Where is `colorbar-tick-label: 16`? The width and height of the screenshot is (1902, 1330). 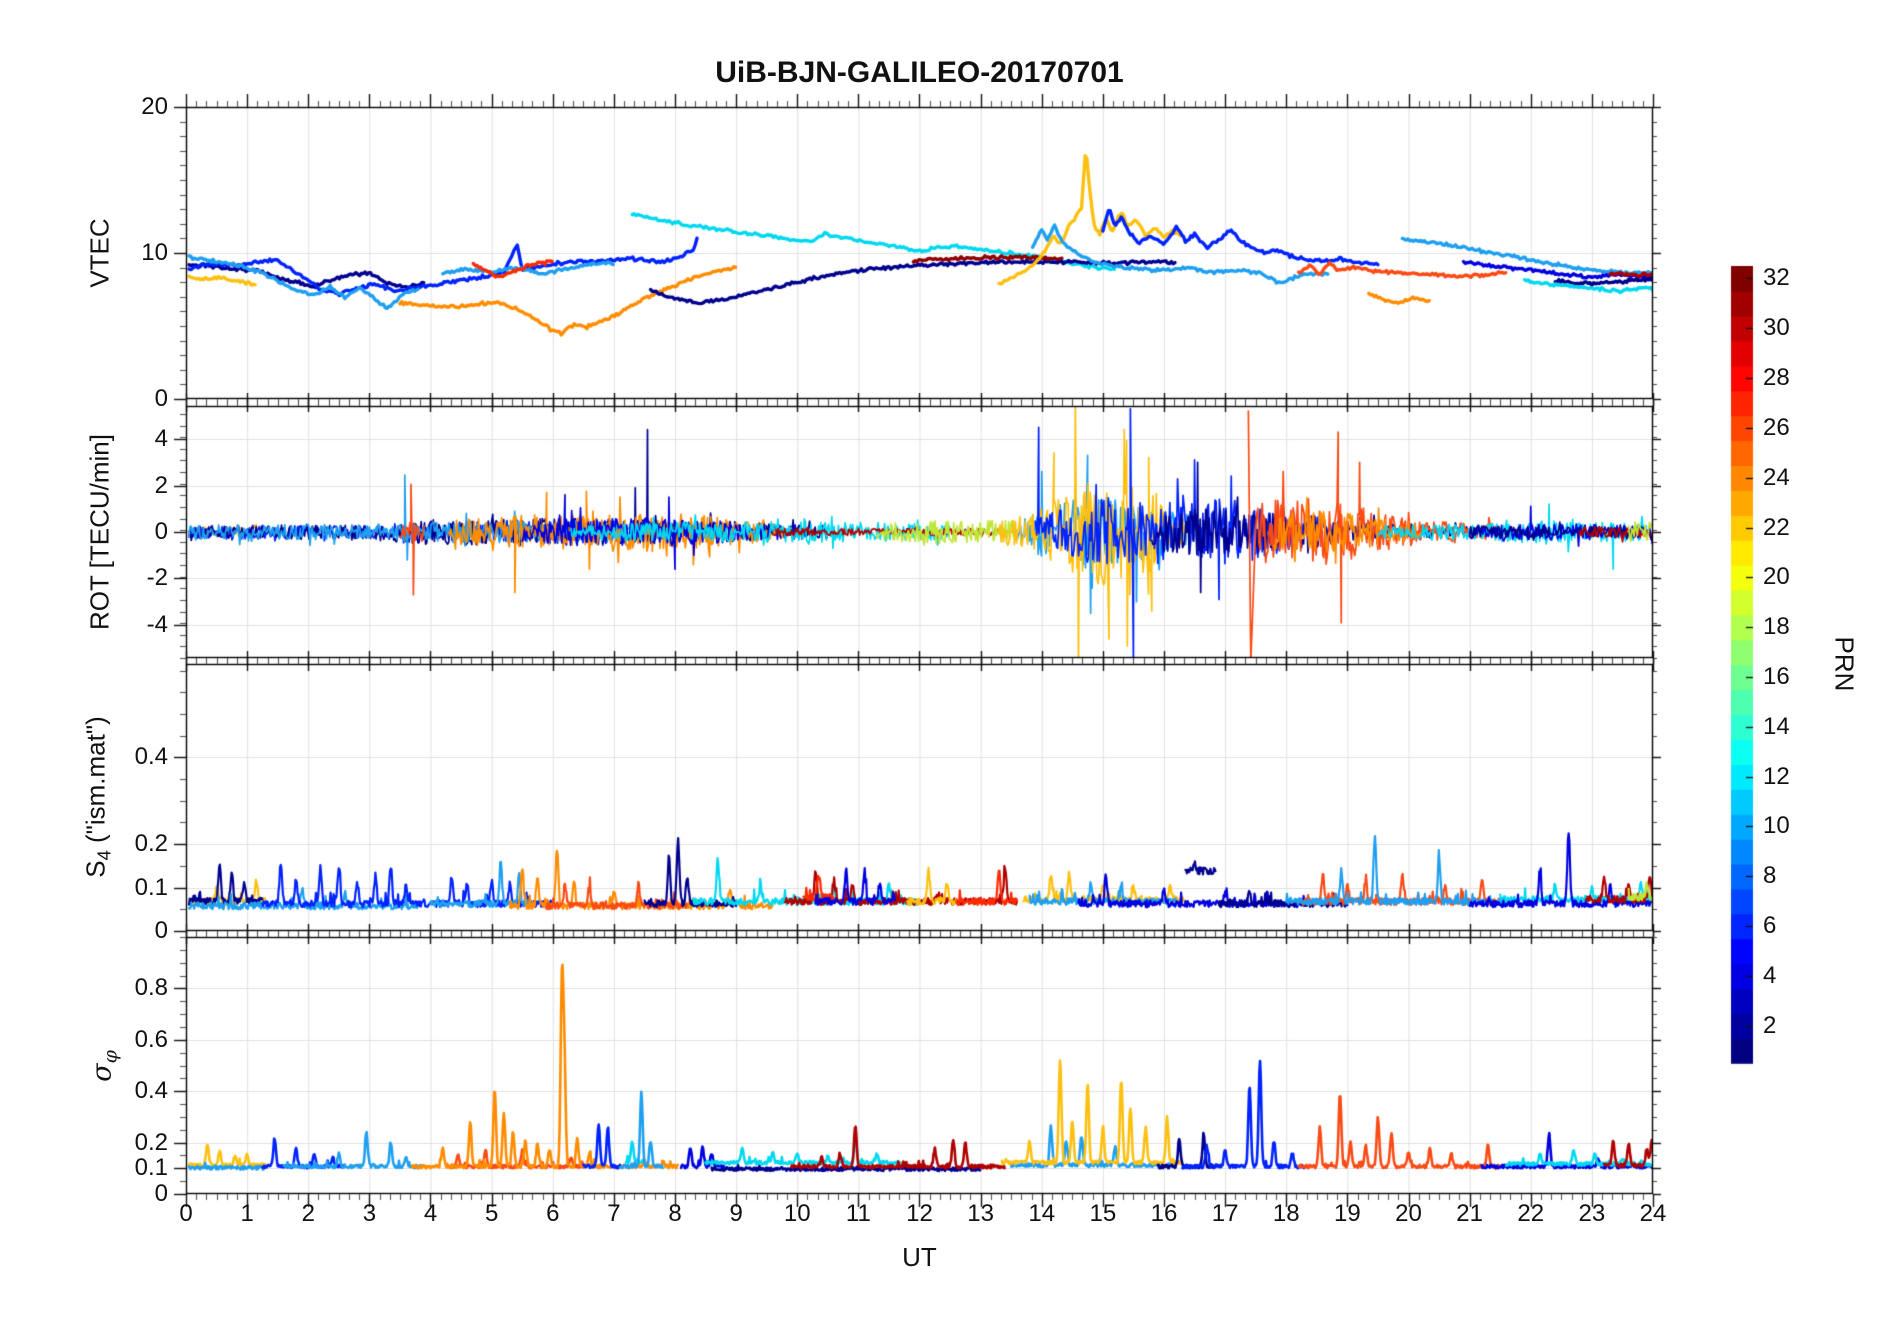 colorbar-tick-label: 16 is located at coordinates (1776, 676).